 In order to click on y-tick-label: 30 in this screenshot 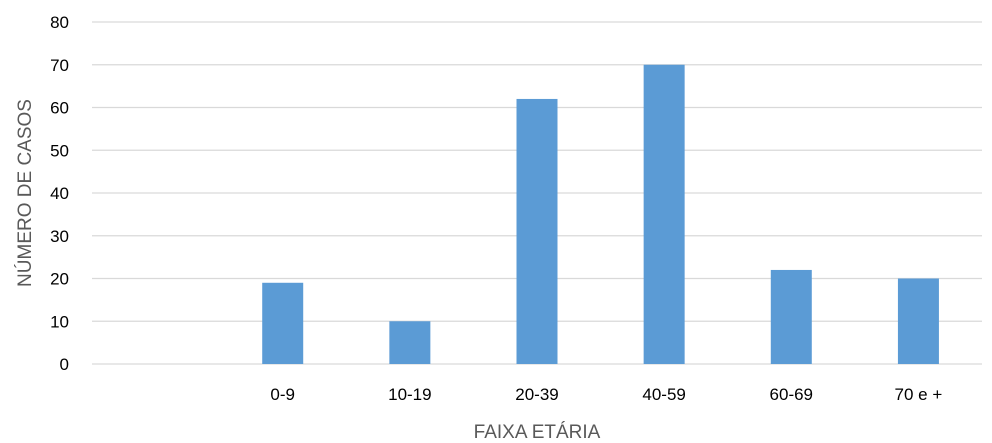, I will do `click(59, 236)`.